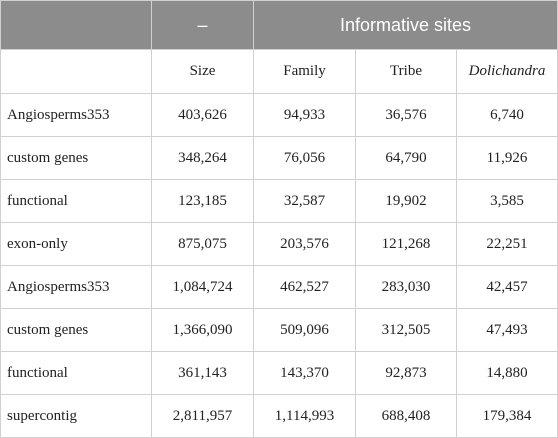 The height and width of the screenshot is (438, 558). What do you see at coordinates (507, 115) in the screenshot?
I see `cell-dolichandra: 6,740` at bounding box center [507, 115].